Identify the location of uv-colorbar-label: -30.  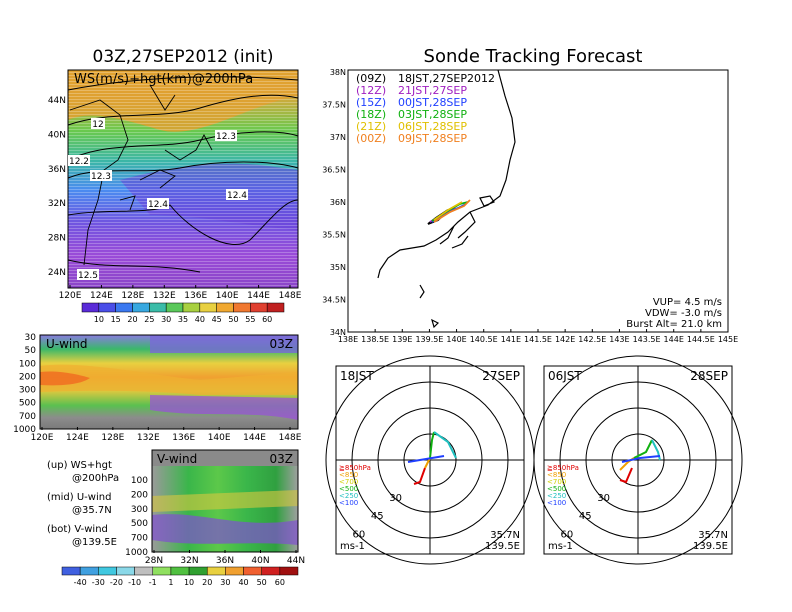
(98, 582).